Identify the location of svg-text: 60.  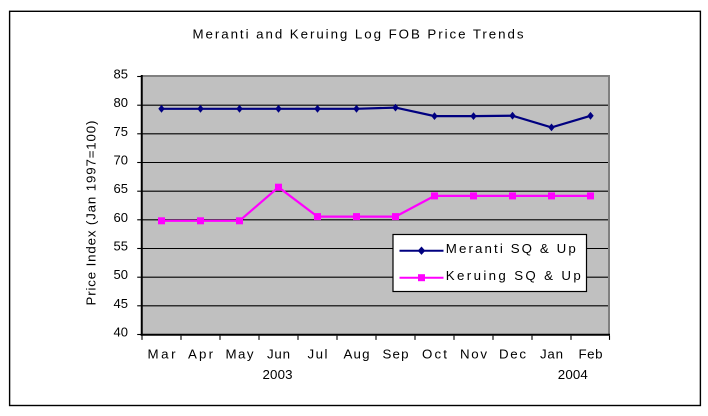
(121, 217).